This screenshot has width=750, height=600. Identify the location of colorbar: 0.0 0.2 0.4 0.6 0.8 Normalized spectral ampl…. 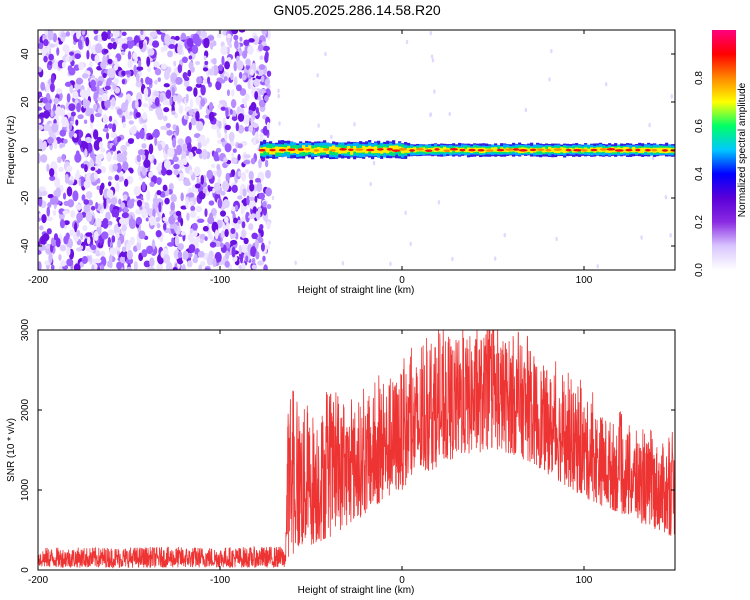
(721, 153).